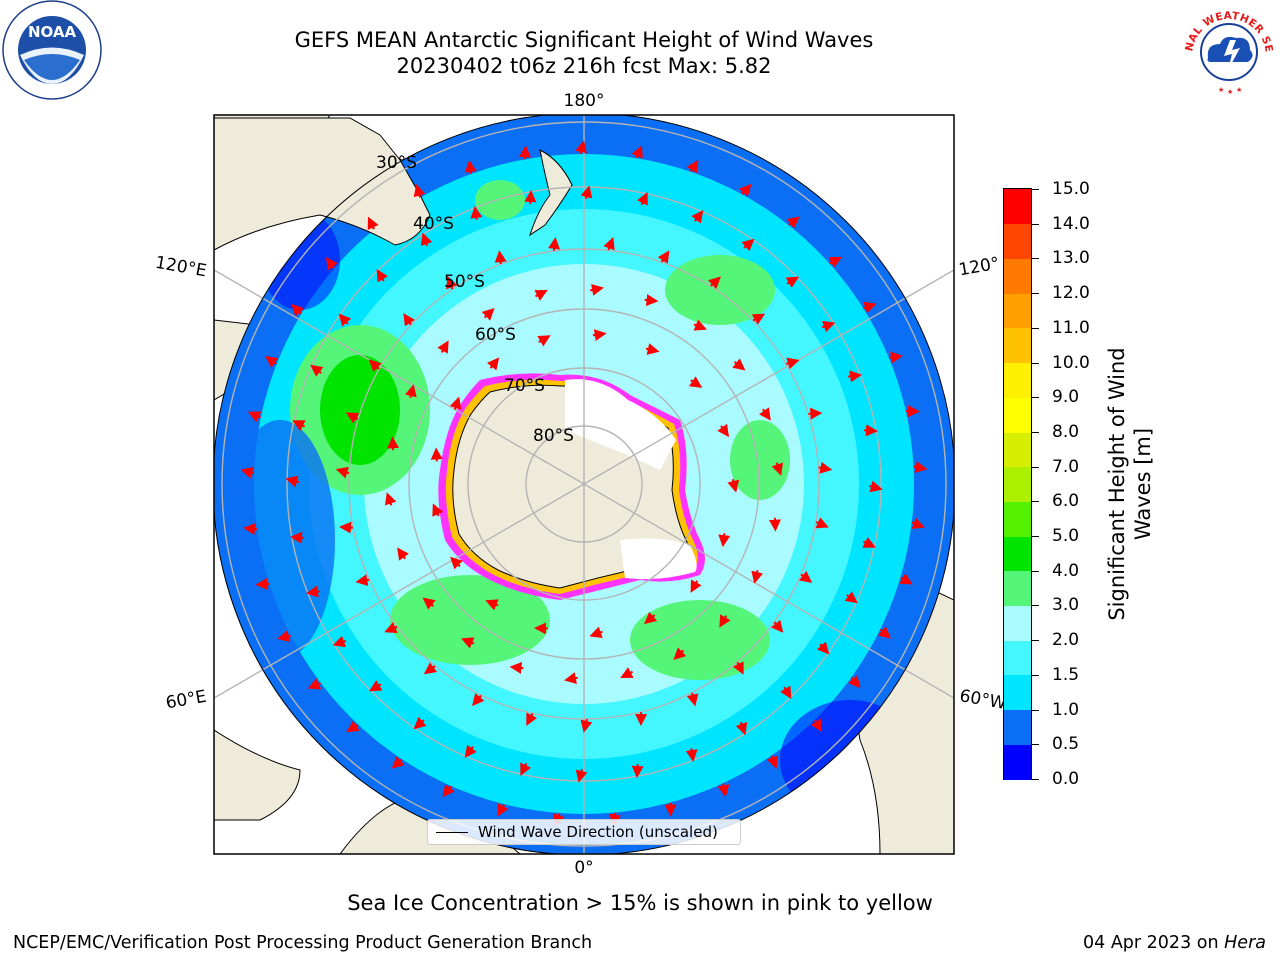 The height and width of the screenshot is (960, 1280). What do you see at coordinates (495, 335) in the screenshot?
I see `lat-label-60s: 60°S` at bounding box center [495, 335].